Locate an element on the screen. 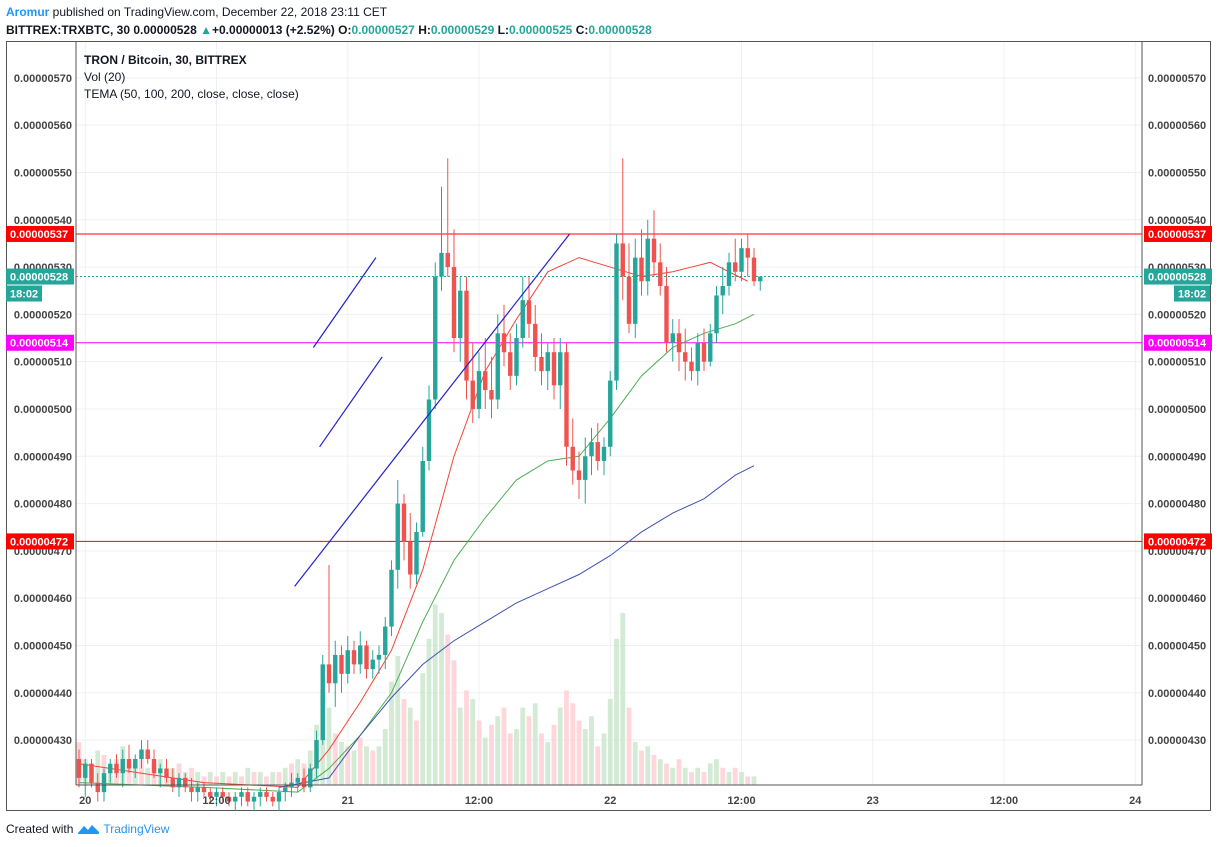 Image resolution: width=1218 pixels, height=847 pixels. countdown-tag is located at coordinates (24, 293).